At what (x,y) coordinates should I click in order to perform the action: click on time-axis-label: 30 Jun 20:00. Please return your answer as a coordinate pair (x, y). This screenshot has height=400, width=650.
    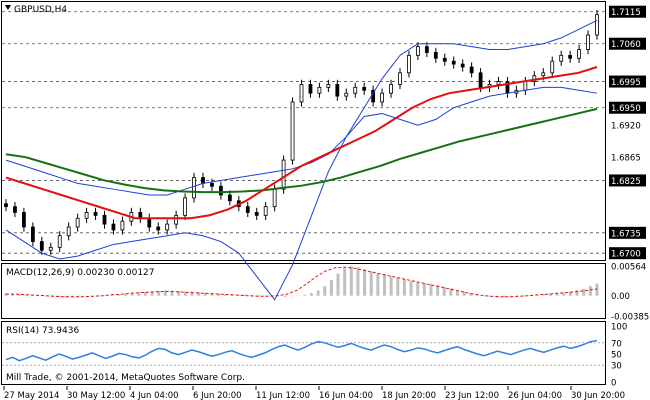
    Looking at the image, I should click on (598, 395).